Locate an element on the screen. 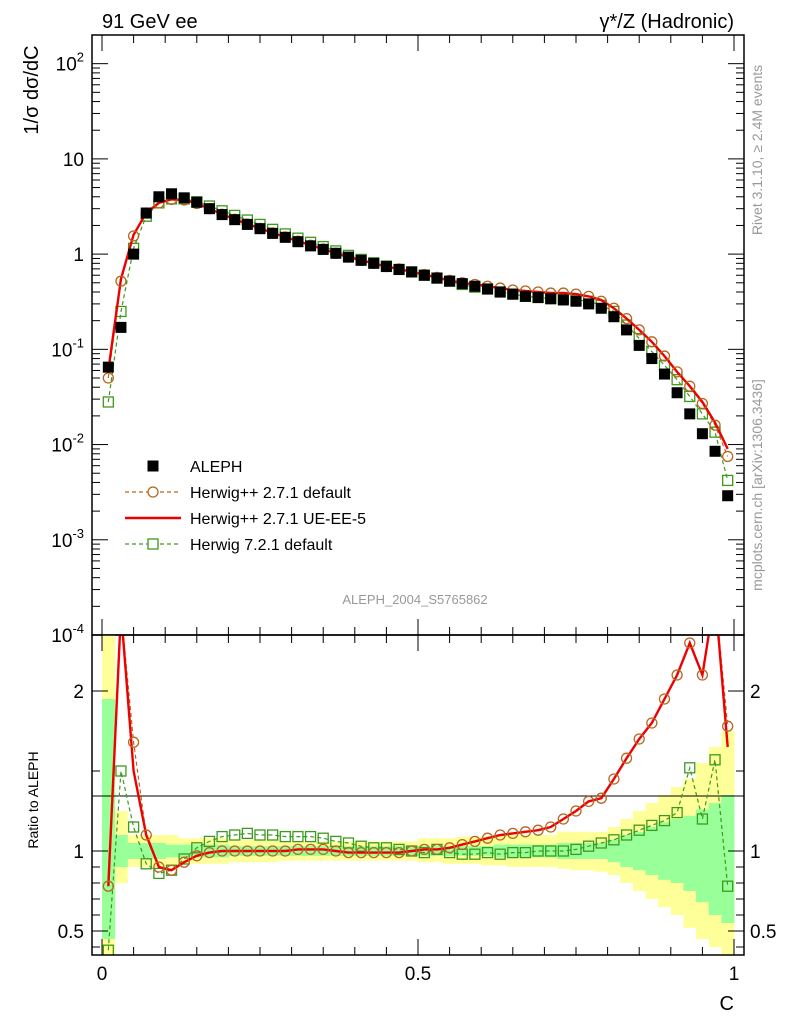 This screenshot has width=786, height=1024. ratio-herwig72-line is located at coordinates (418, 855).